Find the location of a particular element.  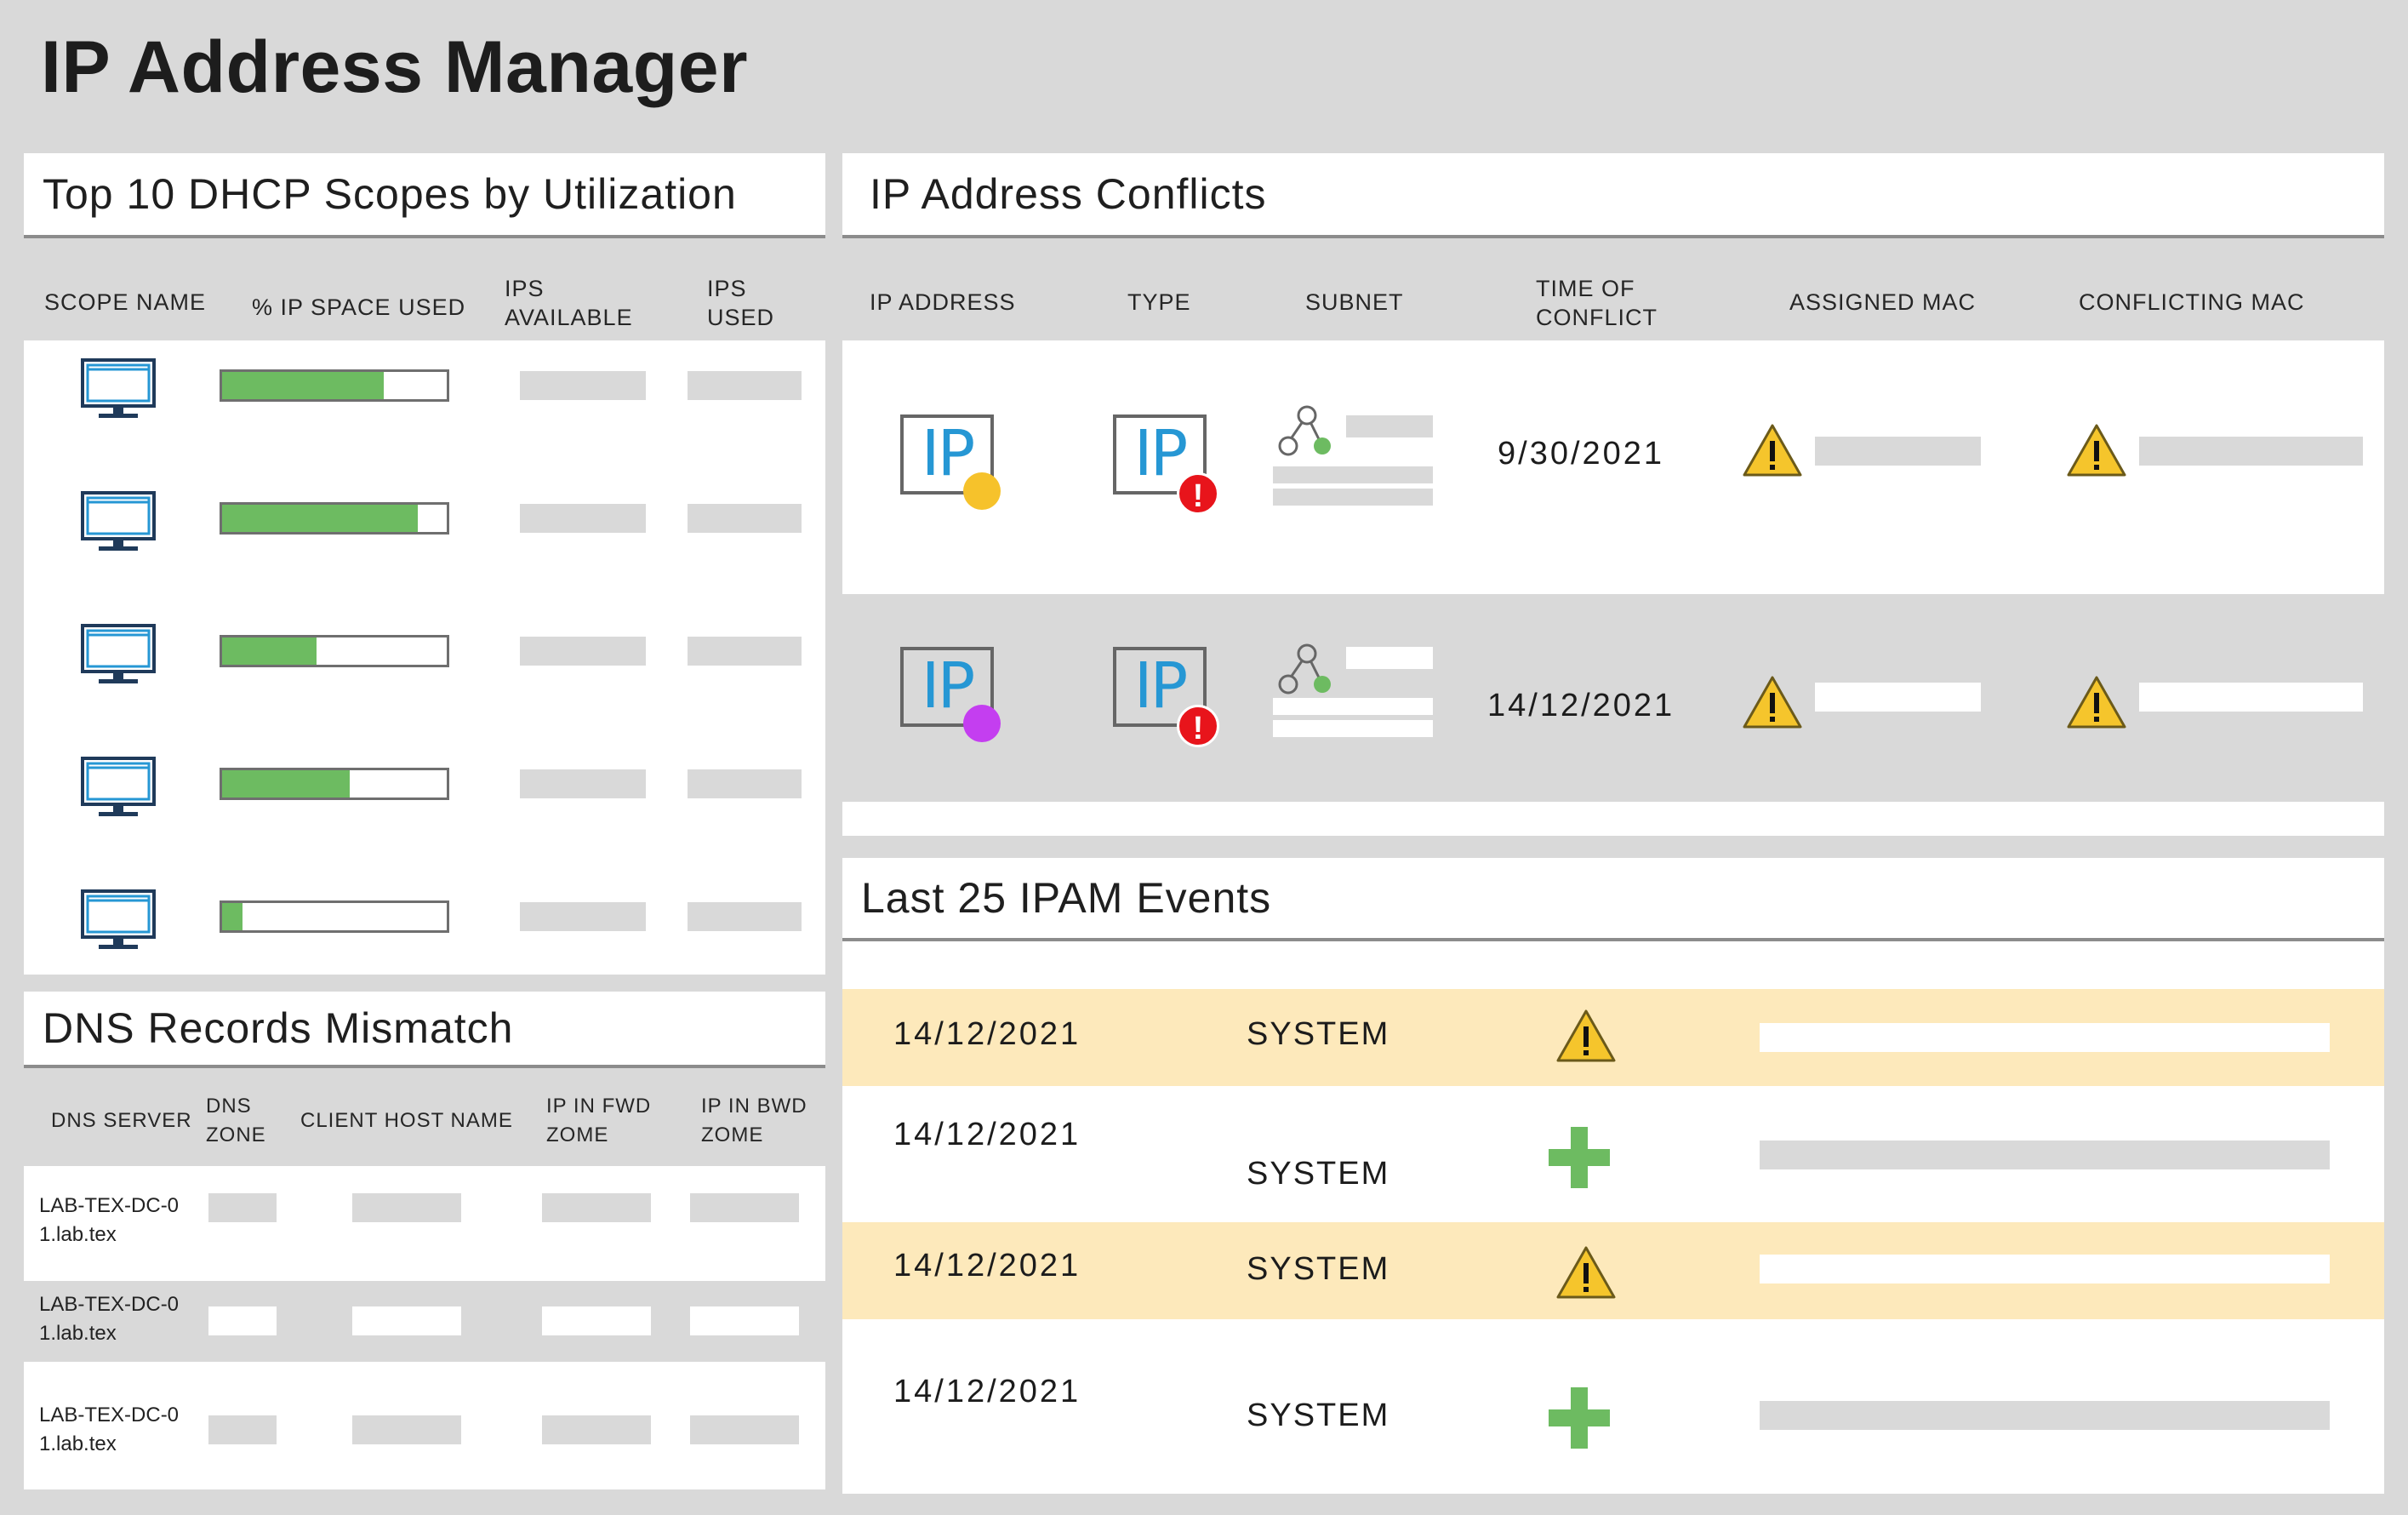

col-client-host: CLIENT HOST NAME is located at coordinates (406, 1120).